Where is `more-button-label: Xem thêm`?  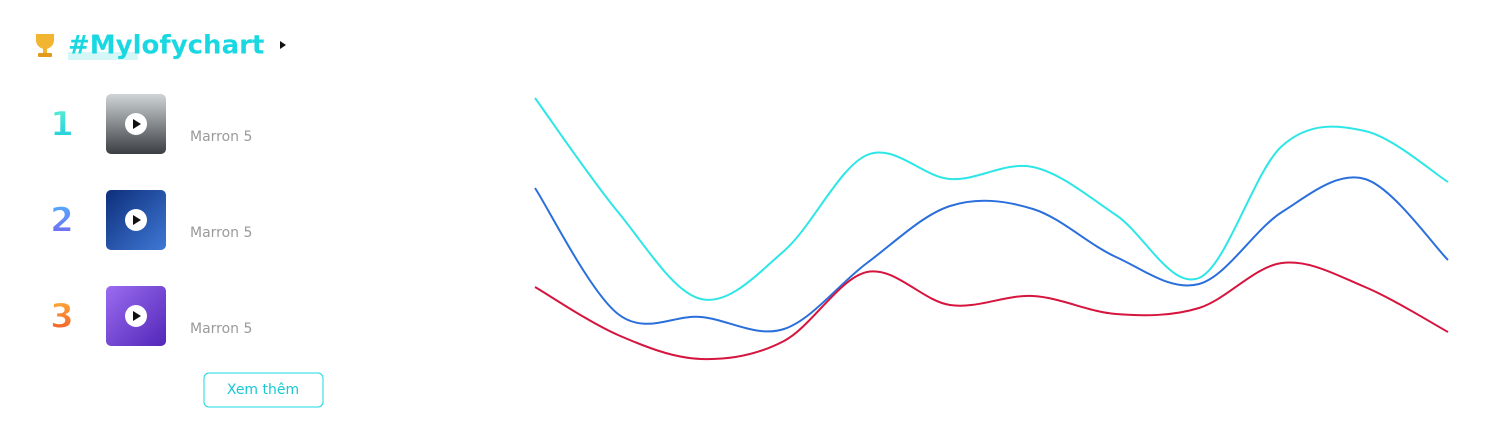
more-button-label: Xem thêm is located at coordinates (263, 390).